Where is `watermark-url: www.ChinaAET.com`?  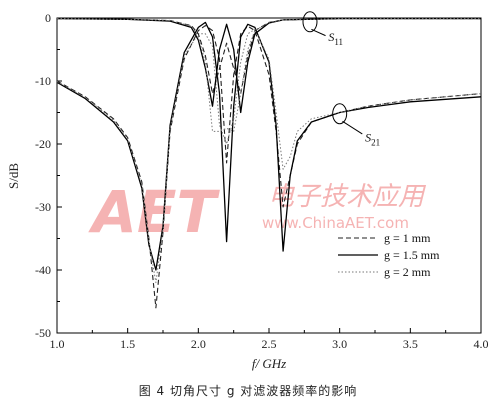 watermark-url: www.ChinaAET.com is located at coordinates (335, 223).